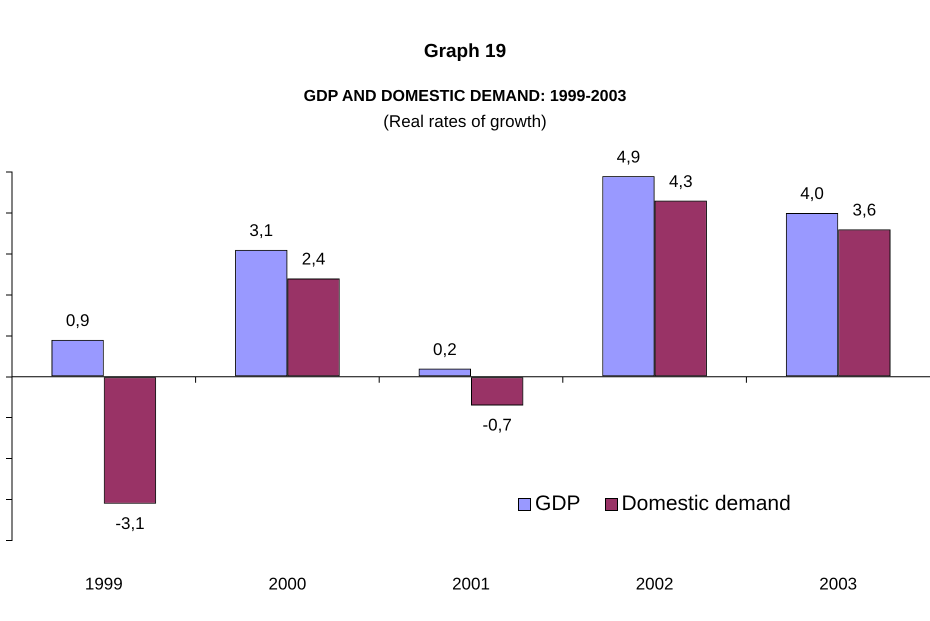 Image resolution: width=930 pixels, height=621 pixels. What do you see at coordinates (838, 584) in the screenshot?
I see `x-tick-label: 2003` at bounding box center [838, 584].